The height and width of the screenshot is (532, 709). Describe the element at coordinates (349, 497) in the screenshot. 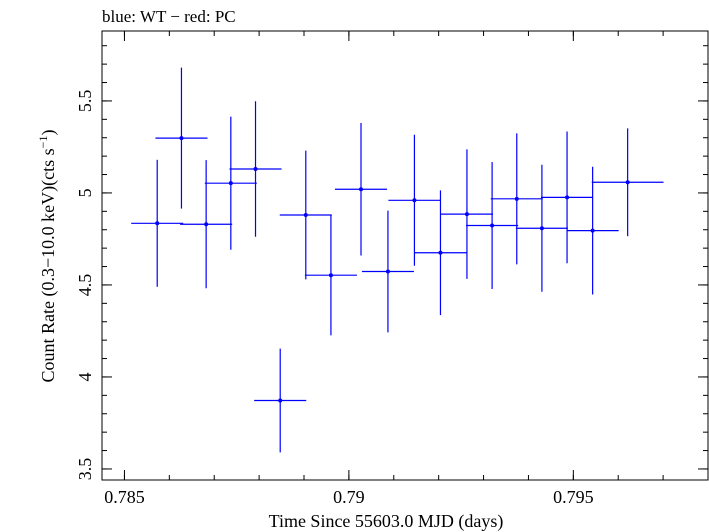

I see `x-tick-label: 0.79` at that location.